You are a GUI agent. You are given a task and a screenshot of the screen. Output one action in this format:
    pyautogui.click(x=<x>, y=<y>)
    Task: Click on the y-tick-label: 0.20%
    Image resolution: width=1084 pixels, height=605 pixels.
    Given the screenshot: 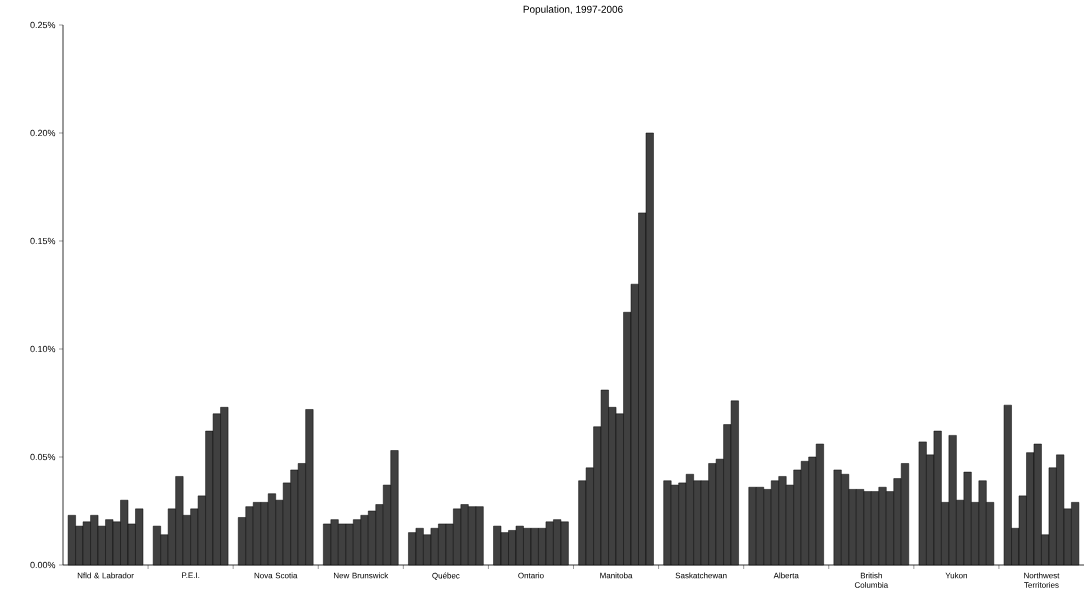 What is the action you would take?
    pyautogui.click(x=43, y=133)
    